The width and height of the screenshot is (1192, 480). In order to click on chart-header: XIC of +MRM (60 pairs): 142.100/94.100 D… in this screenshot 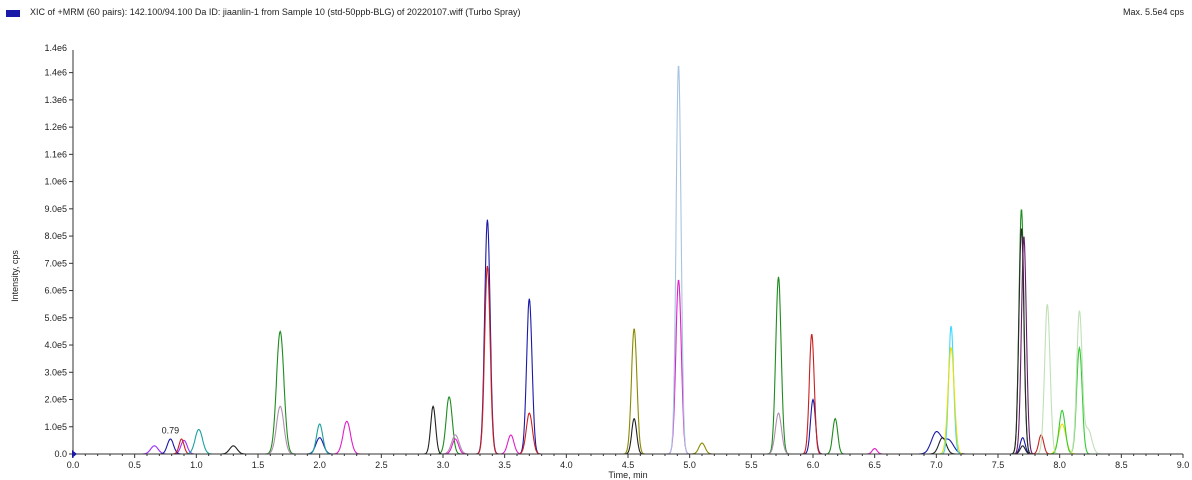, I will do `click(596, 12)`.